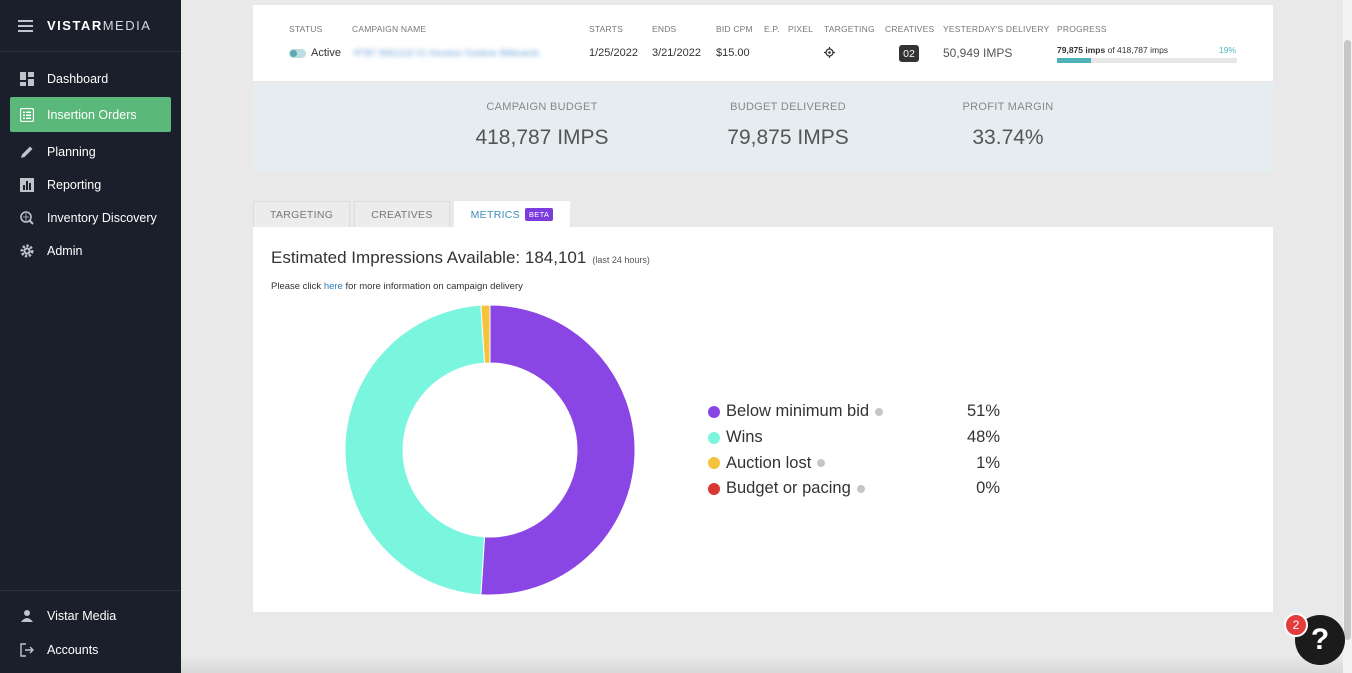 The height and width of the screenshot is (673, 1352). Describe the element at coordinates (27, 616) in the screenshot. I see `user-icon` at that location.